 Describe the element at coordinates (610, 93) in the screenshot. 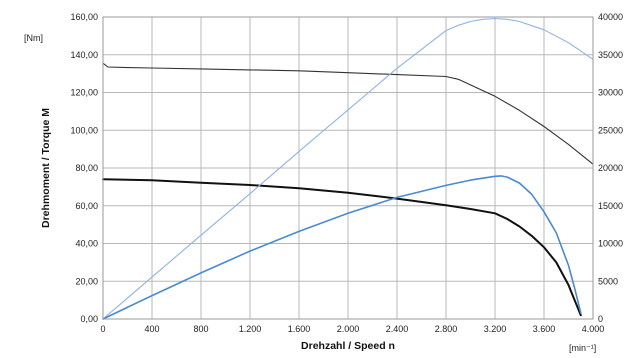

I see `y-right-tick-label: 30000` at that location.